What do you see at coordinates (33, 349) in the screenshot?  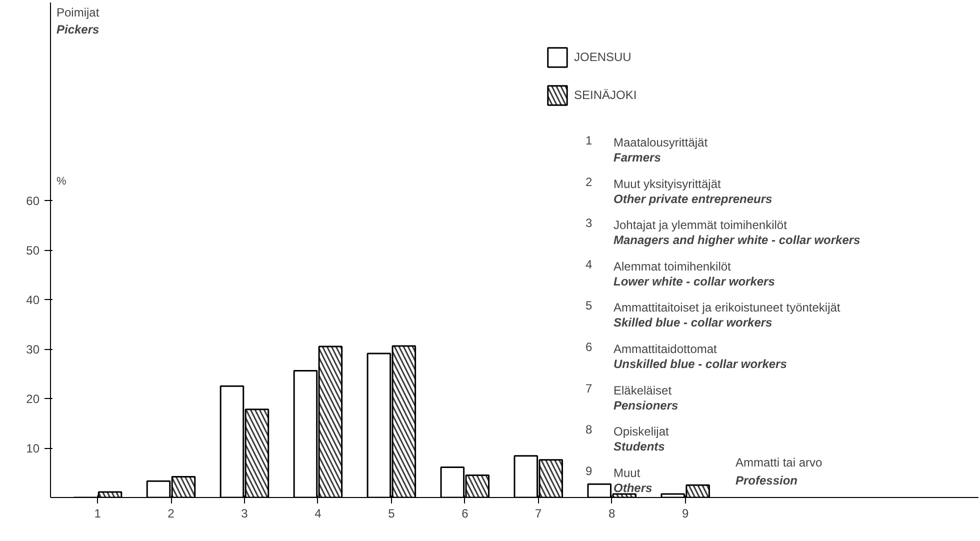 I see `y-tick-label: 30` at bounding box center [33, 349].